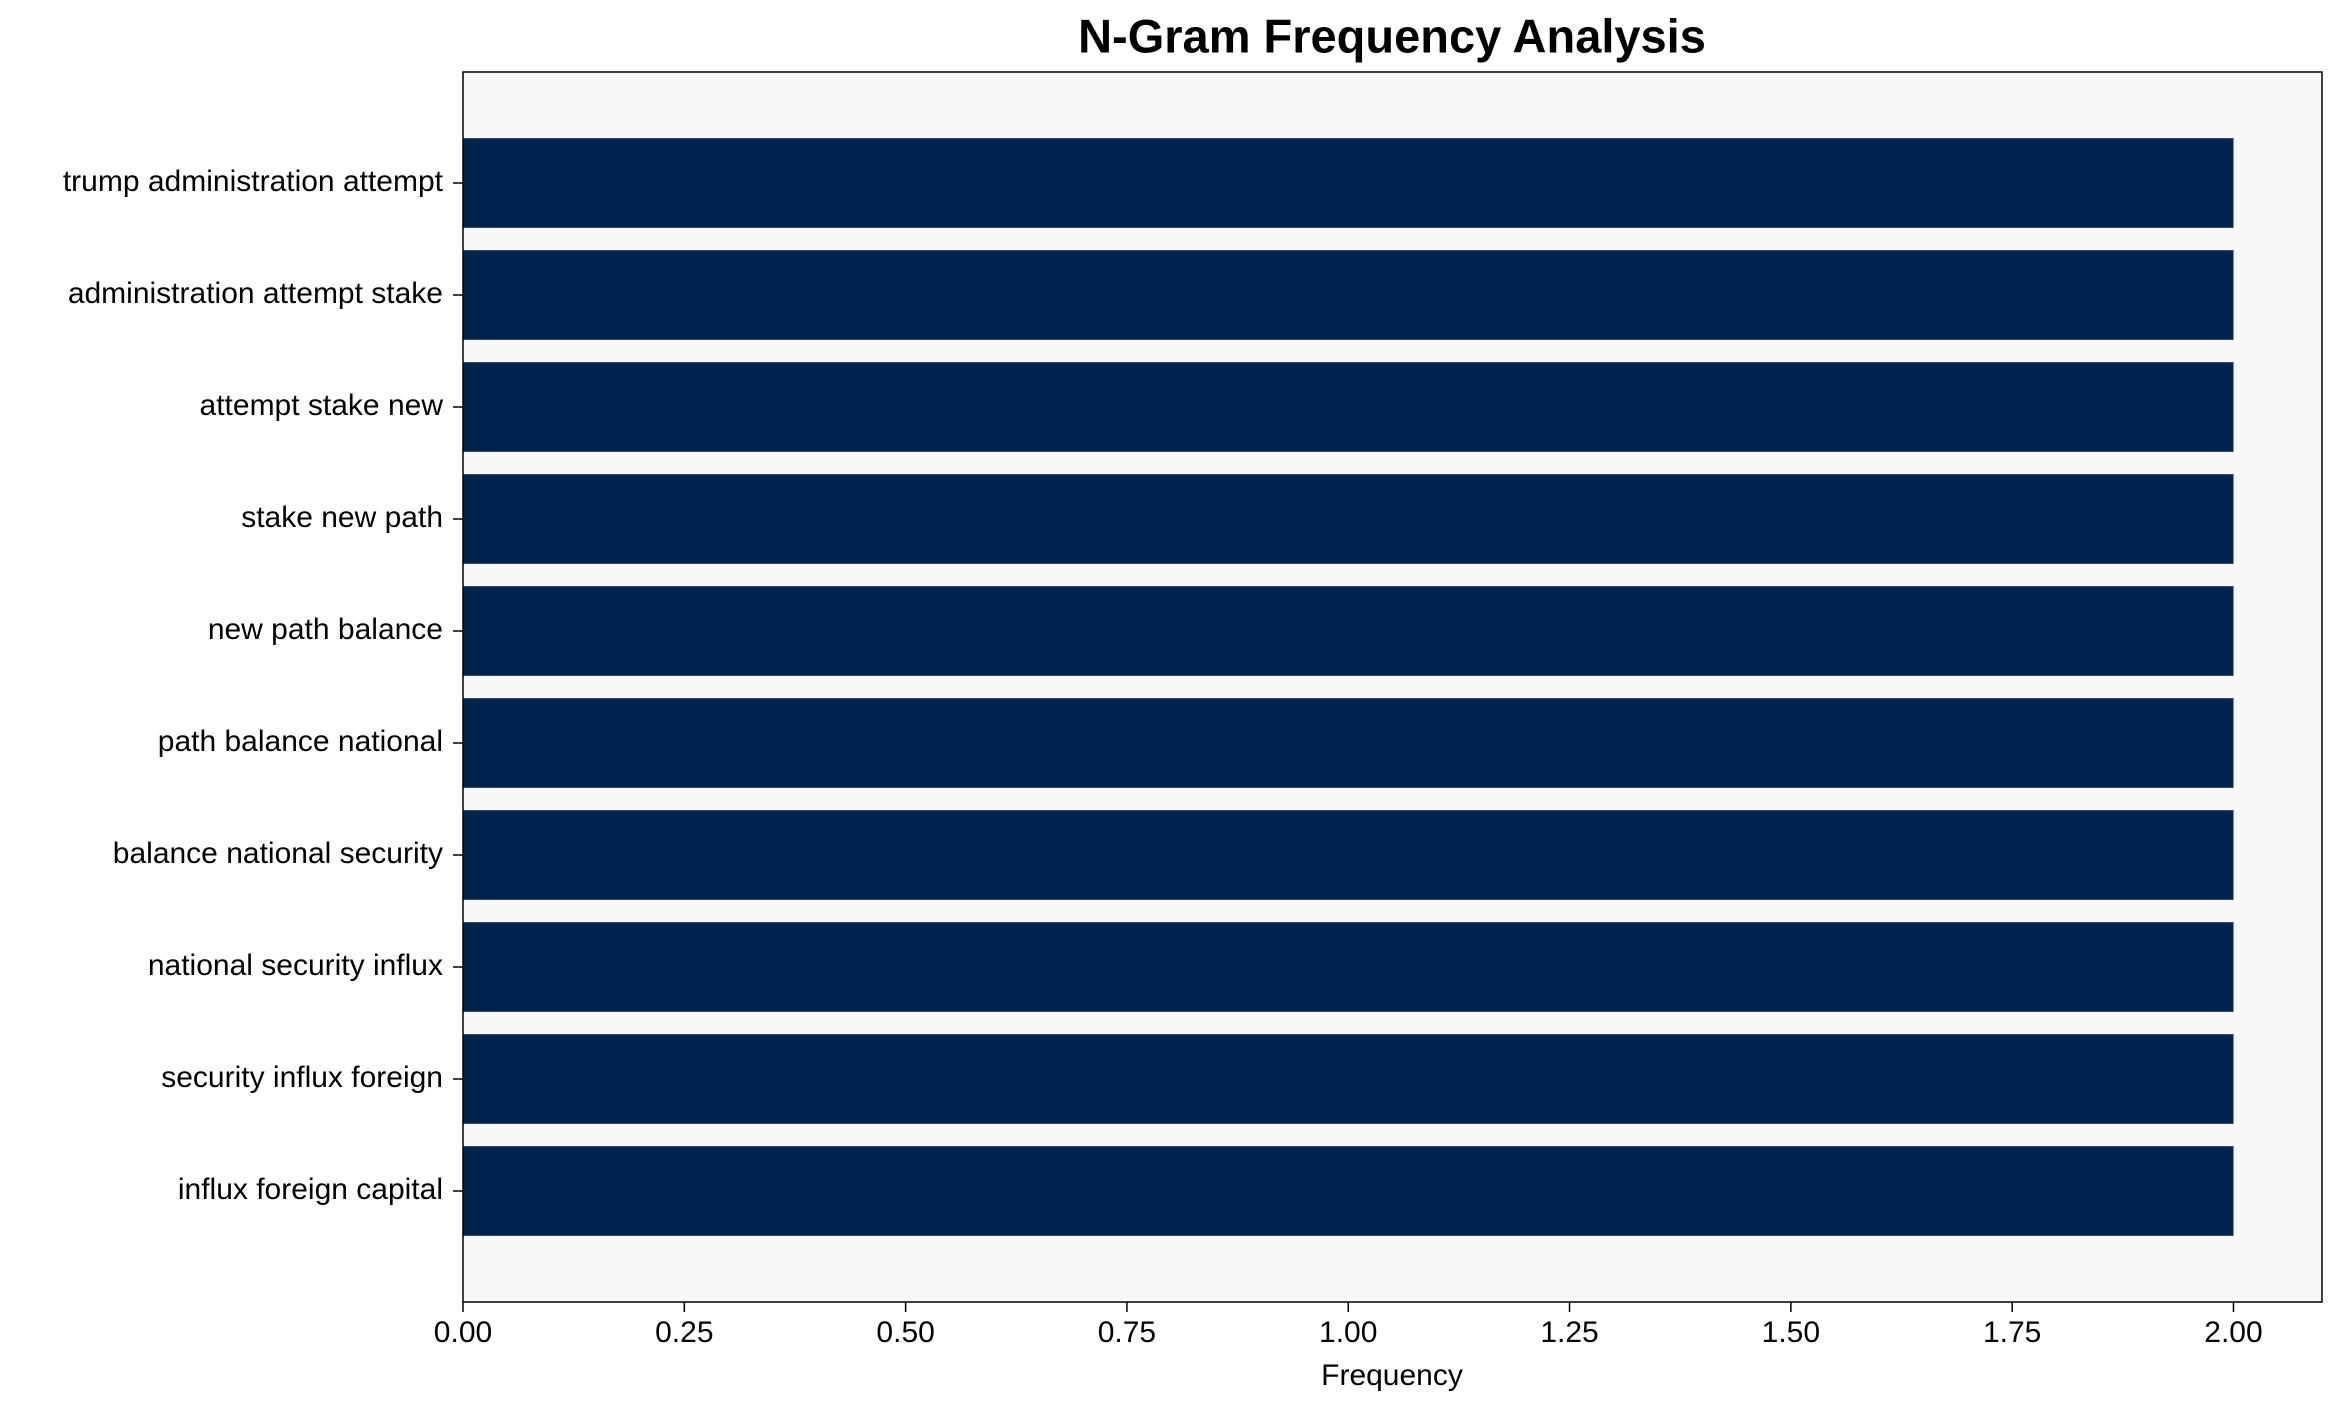 The image size is (2341, 1414). Describe the element at coordinates (300, 741) in the screenshot. I see `y-tick-label: path balance national` at that location.